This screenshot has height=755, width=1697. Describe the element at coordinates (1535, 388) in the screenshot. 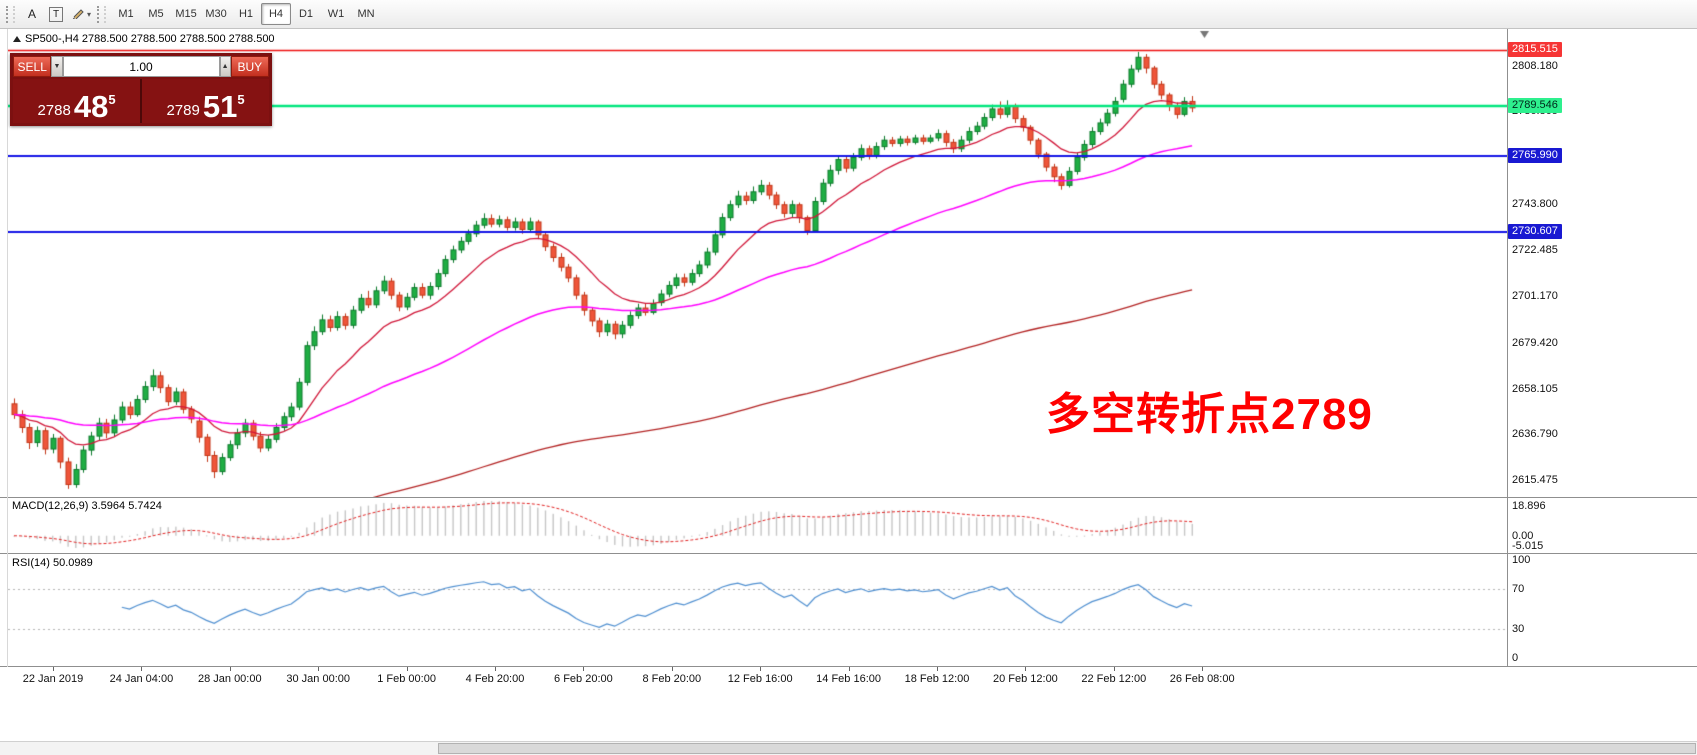

I see `price-axis-label: 2658.105` at that location.